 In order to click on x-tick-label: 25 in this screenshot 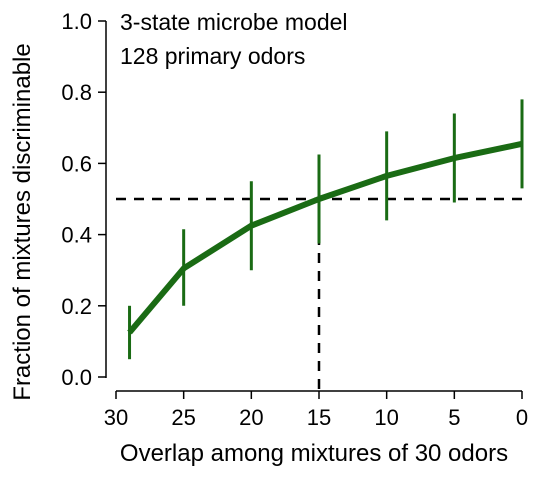, I will do `click(183, 417)`.